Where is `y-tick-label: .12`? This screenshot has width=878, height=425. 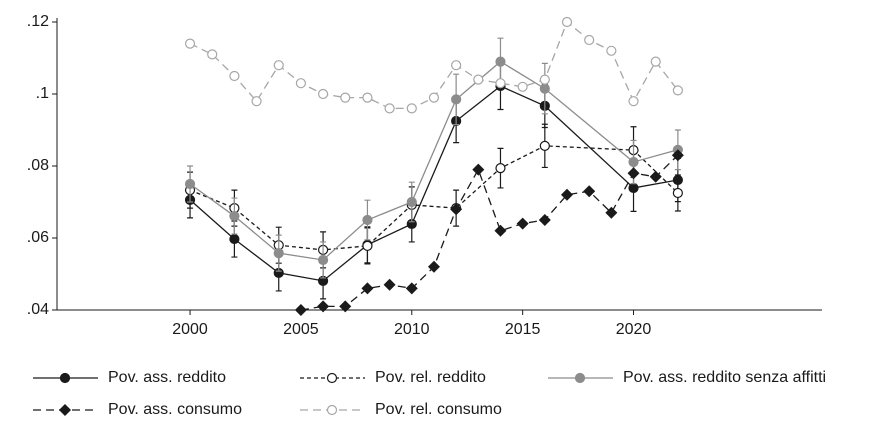 y-tick-label: .12 is located at coordinates (38, 21).